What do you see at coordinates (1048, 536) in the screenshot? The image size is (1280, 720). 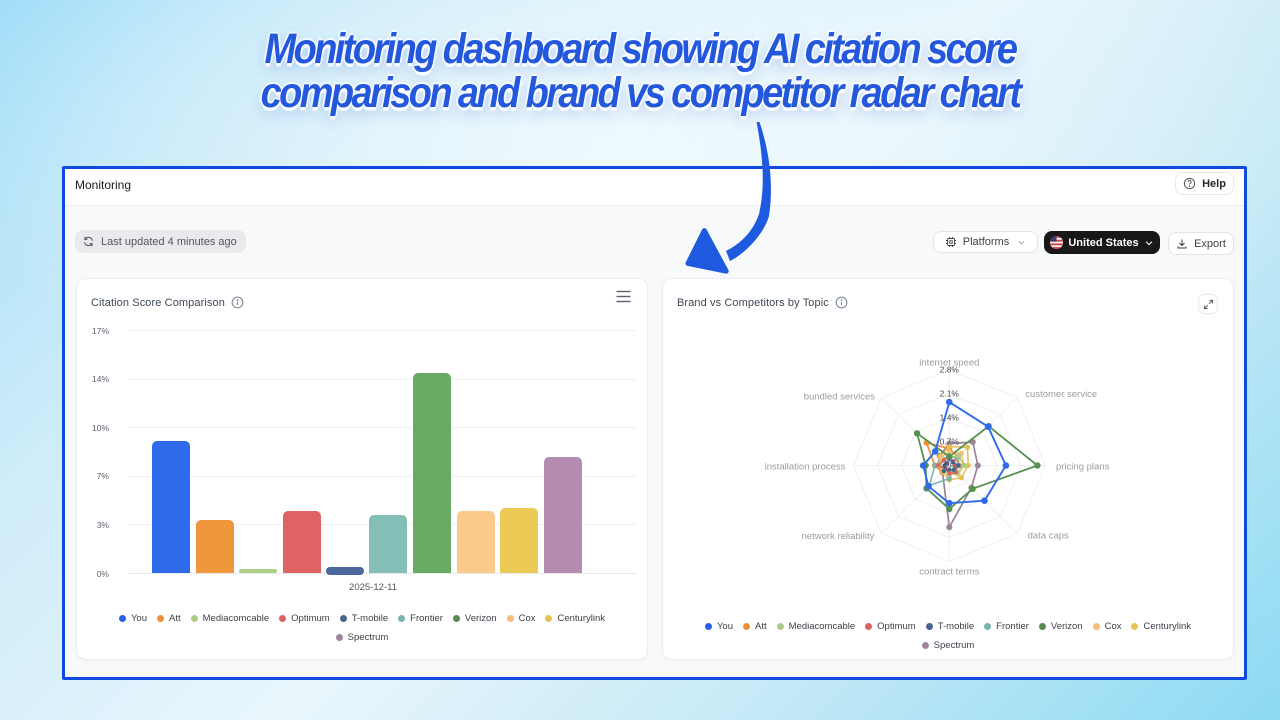 I see `svg-text: data caps` at bounding box center [1048, 536].